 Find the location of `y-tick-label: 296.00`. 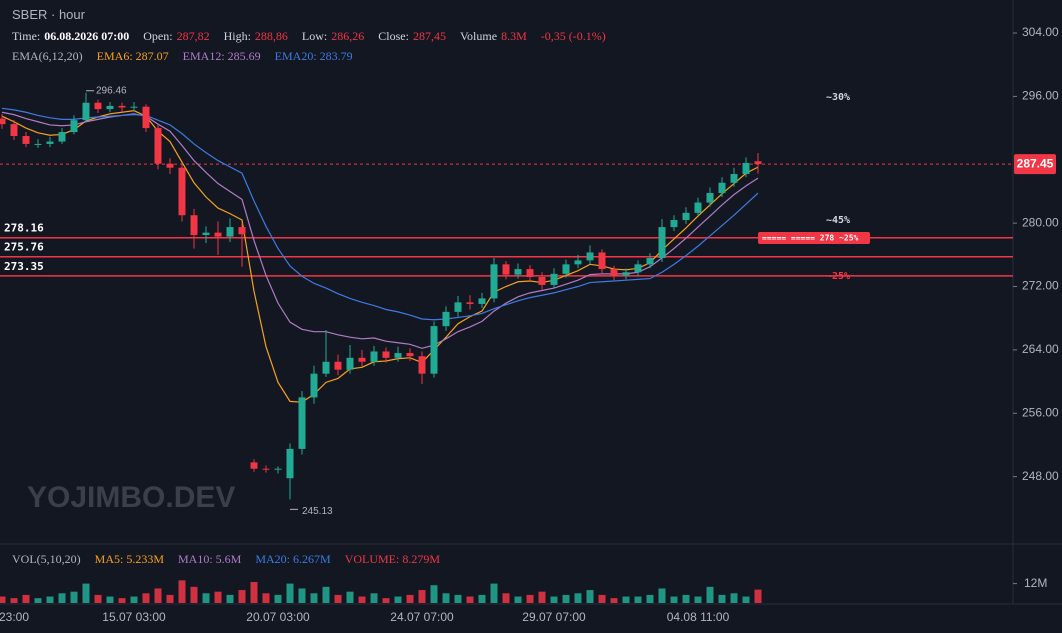

y-tick-label: 296.00 is located at coordinates (1040, 96).